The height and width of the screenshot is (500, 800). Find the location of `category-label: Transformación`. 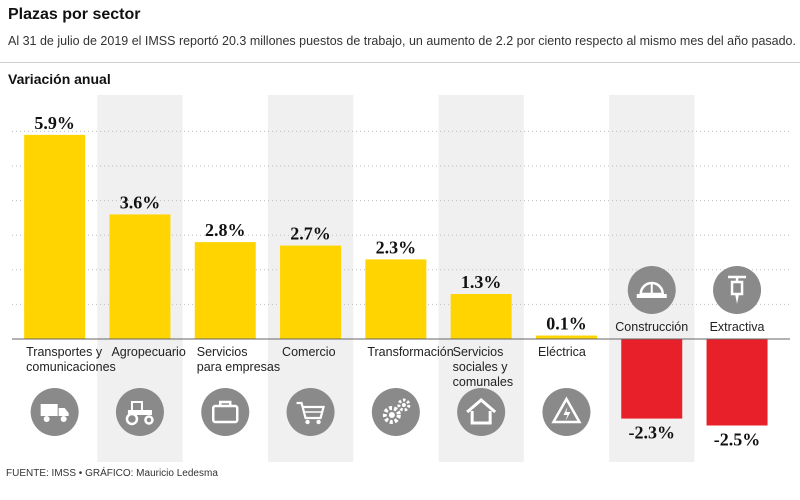

category-label: Transformación is located at coordinates (410, 352).